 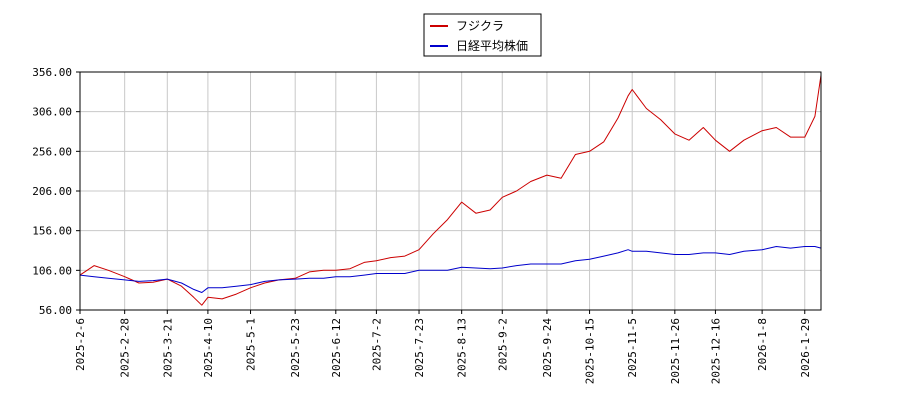 What do you see at coordinates (462, 348) in the screenshot?
I see `x-tick-label: 2025-8-13` at bounding box center [462, 348].